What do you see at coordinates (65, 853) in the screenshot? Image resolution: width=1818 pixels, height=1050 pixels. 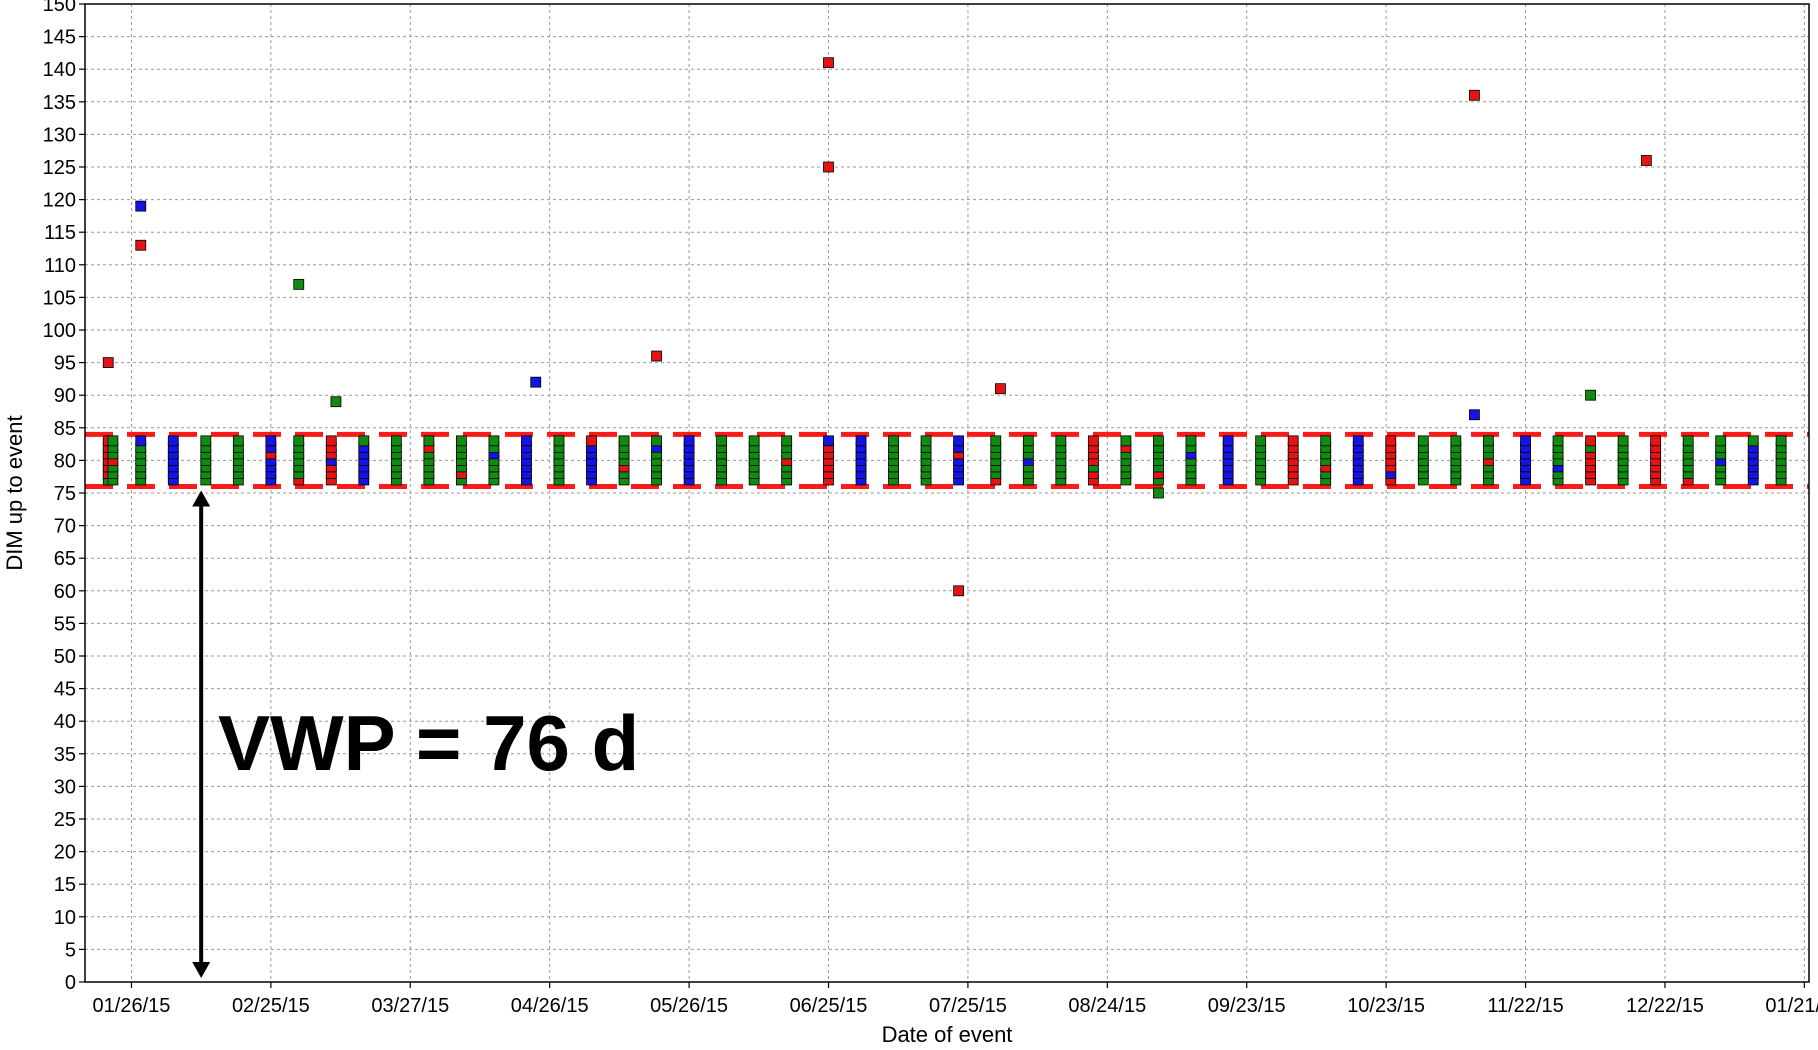 I see `y-tick-label: 20` at bounding box center [65, 853].